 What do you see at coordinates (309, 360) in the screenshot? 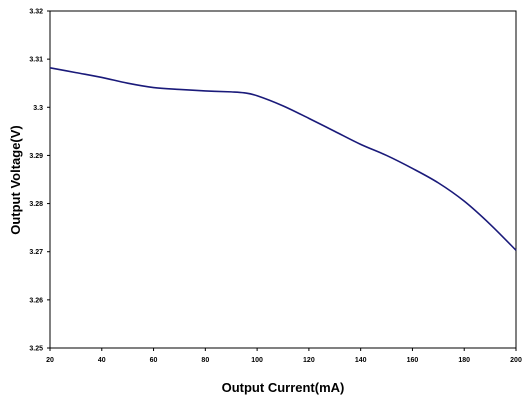
I see `x-tick-label: 120` at bounding box center [309, 360].